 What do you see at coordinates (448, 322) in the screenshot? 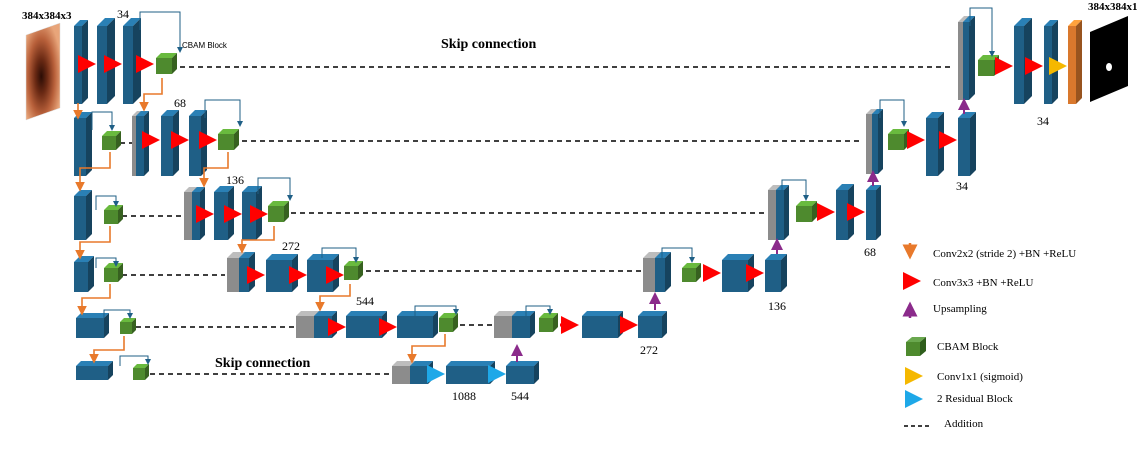
I see `enc5-cbam-block-b` at bounding box center [448, 322].